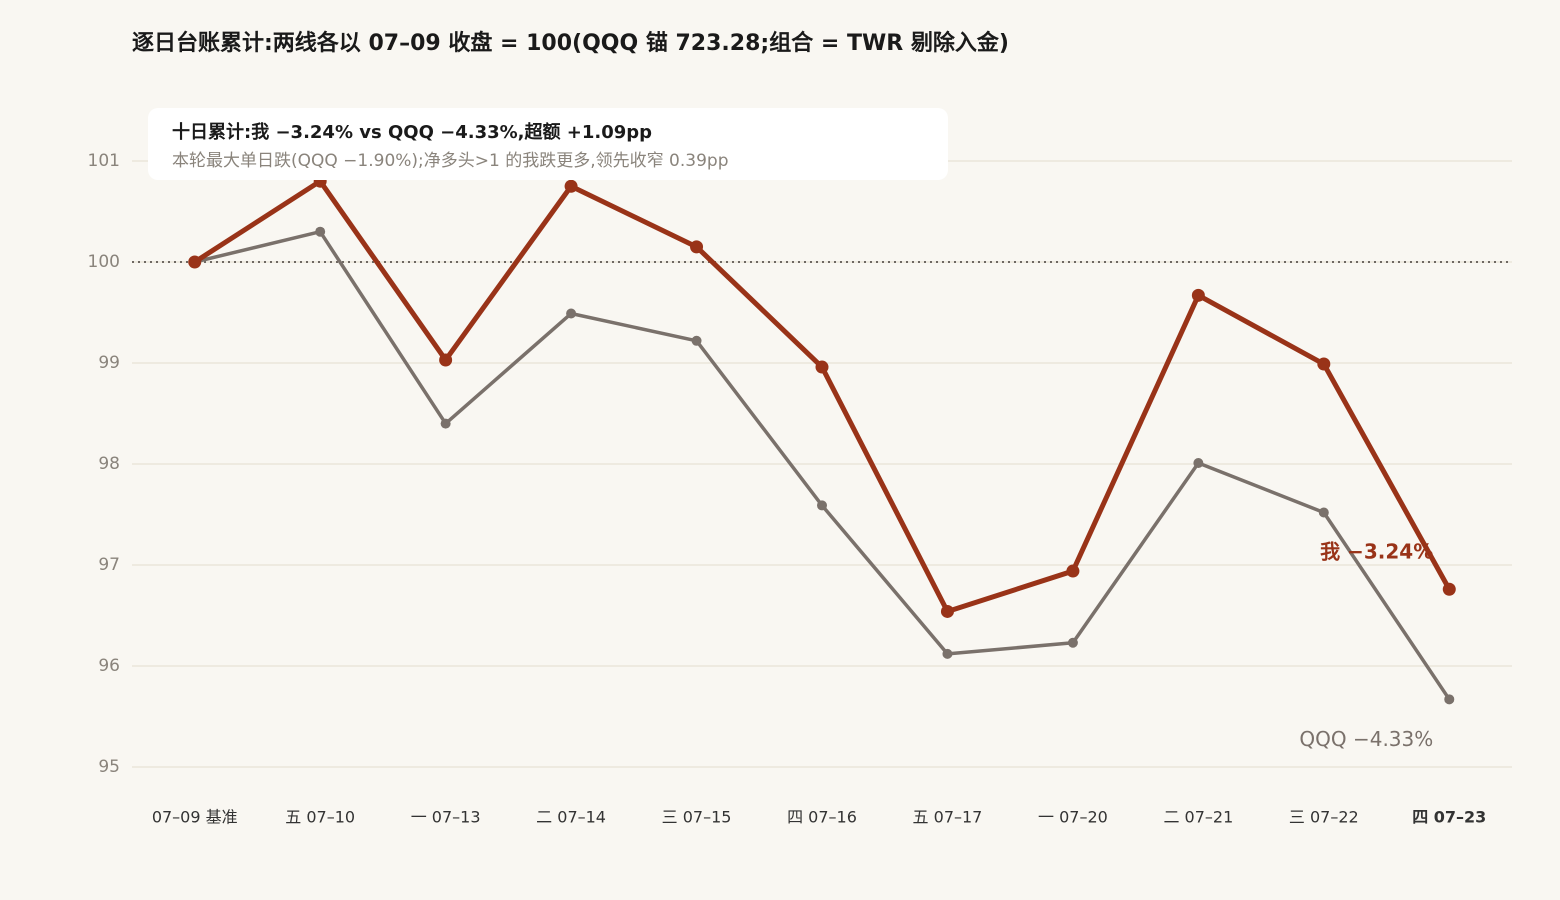 The image size is (1560, 900). What do you see at coordinates (1324, 817) in the screenshot?
I see `x-tick-label: 三 07–22` at bounding box center [1324, 817].